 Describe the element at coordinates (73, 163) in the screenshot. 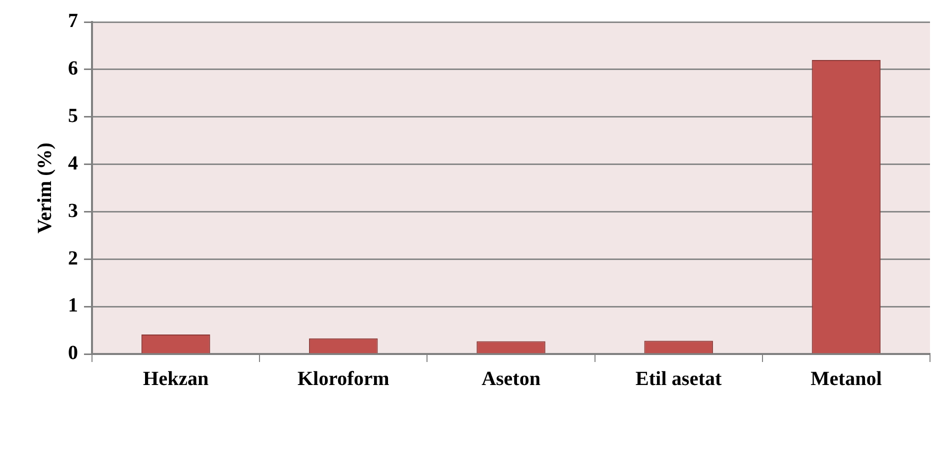

I see `y-tick-label: 4` at that location.